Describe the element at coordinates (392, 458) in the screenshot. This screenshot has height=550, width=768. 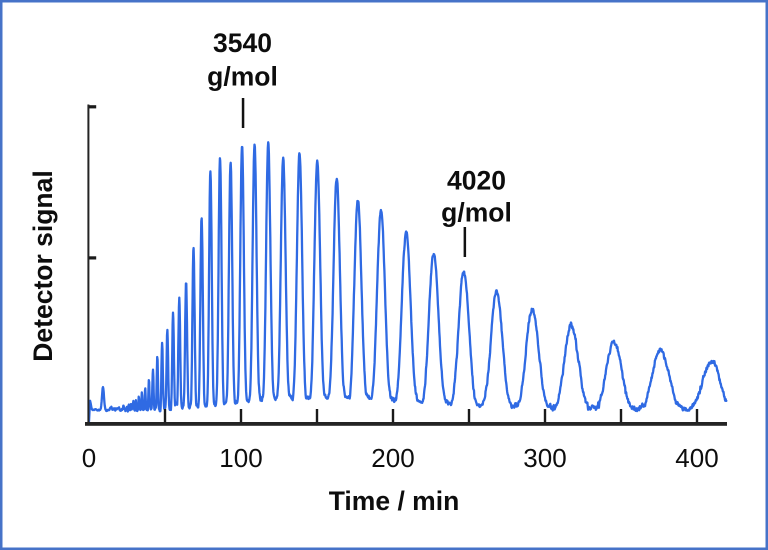
I see `svg-text: 200` at that location.